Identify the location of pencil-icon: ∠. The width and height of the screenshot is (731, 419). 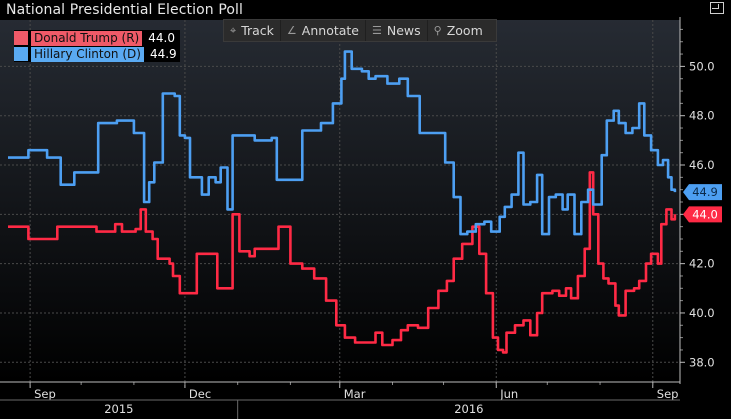
(291, 30).